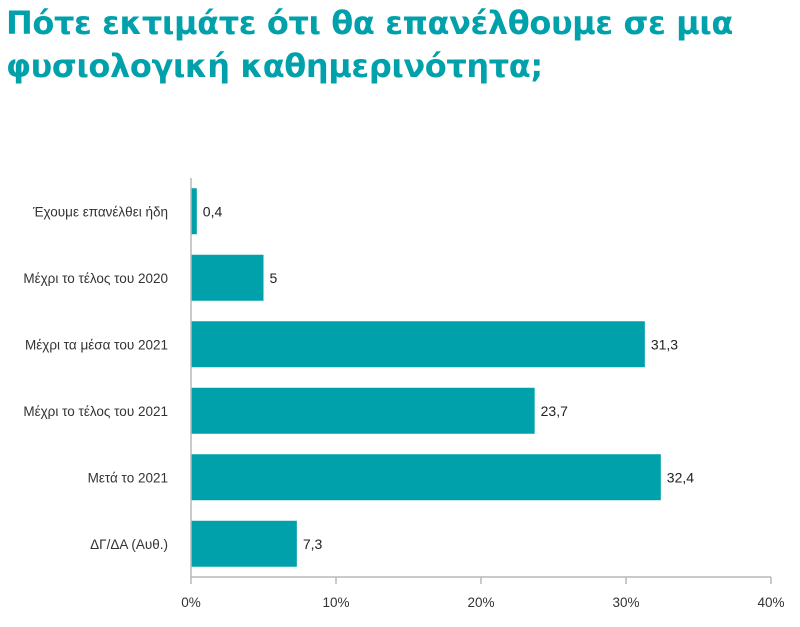 The height and width of the screenshot is (627, 800). What do you see at coordinates (100, 211) in the screenshot?
I see `category-label: Έχουμε επανέλθει ήδη` at bounding box center [100, 211].